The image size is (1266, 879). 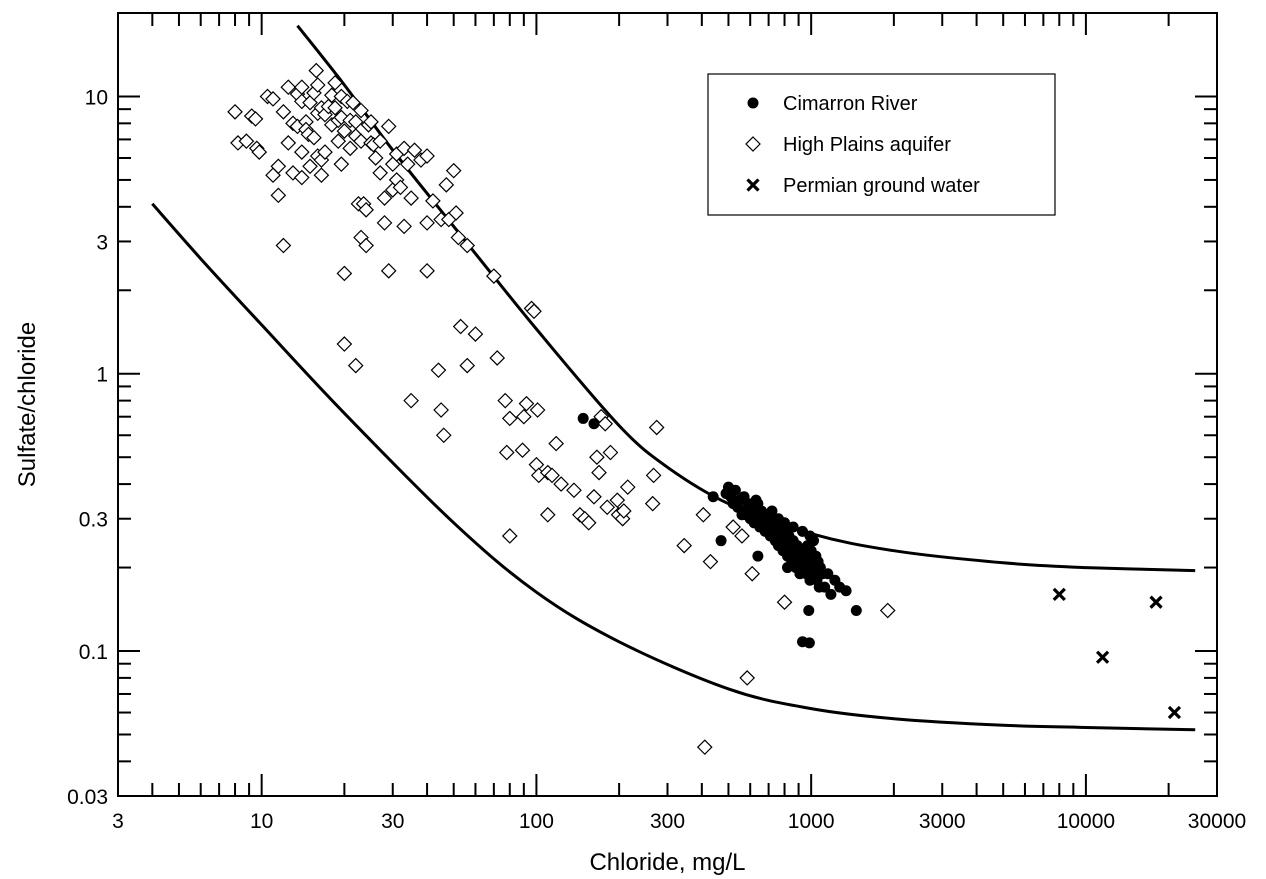 I want to click on y-tick-label: 3, so click(x=102, y=242).